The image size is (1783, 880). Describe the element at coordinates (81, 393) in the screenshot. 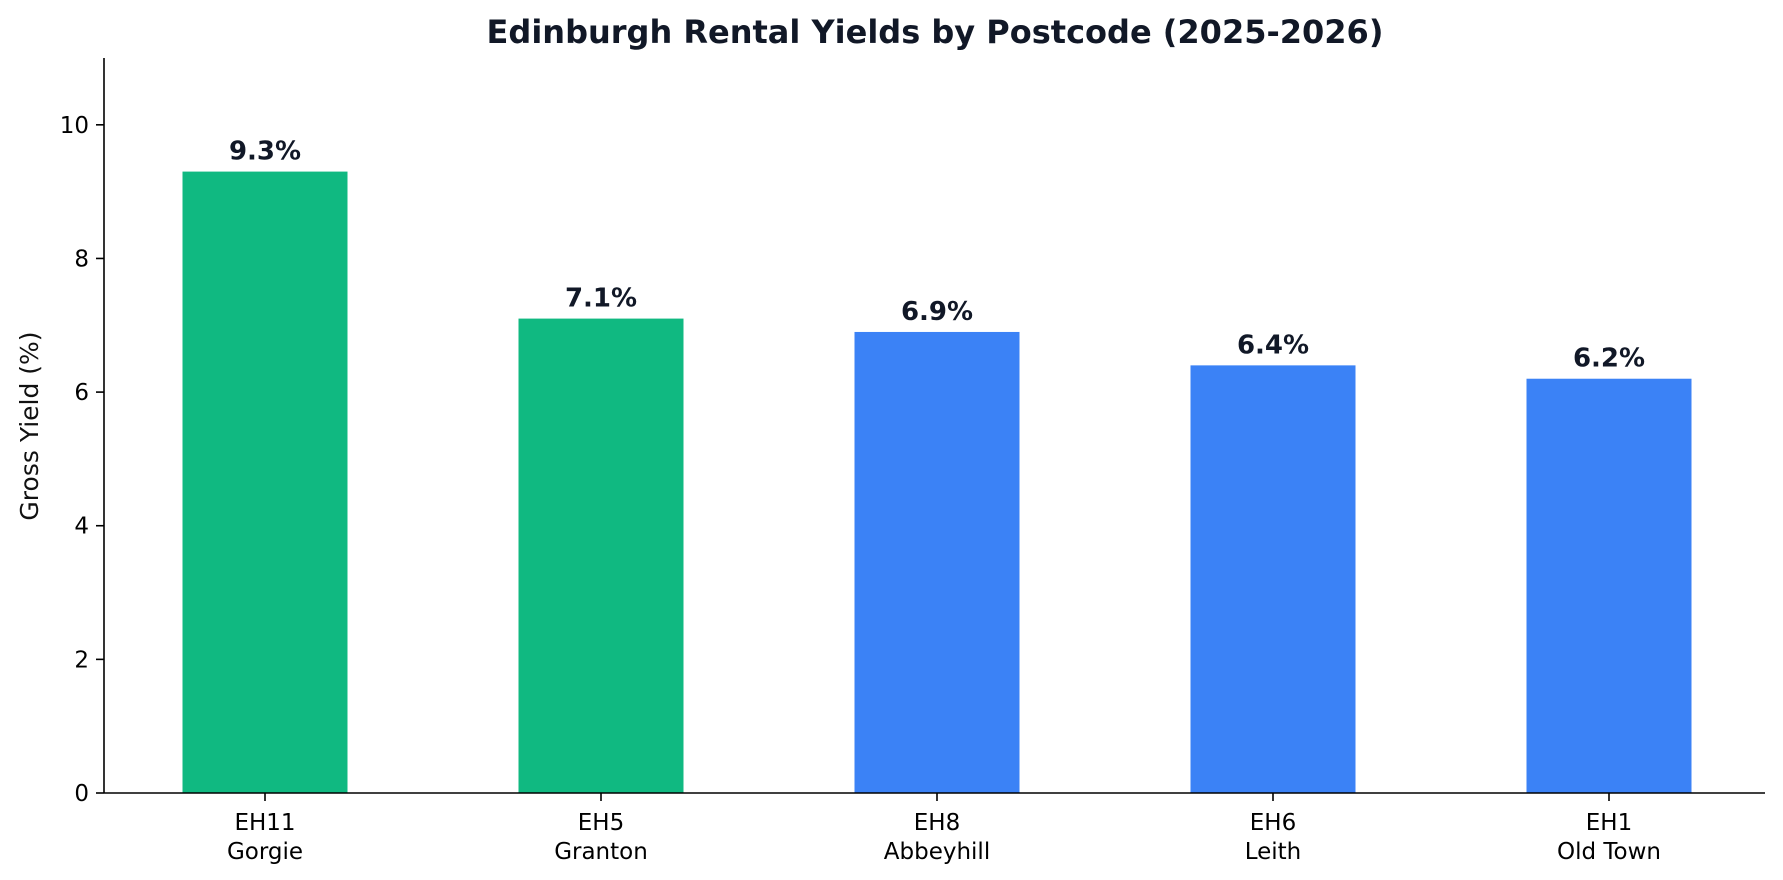

I see `y-tick-label: 6` at that location.